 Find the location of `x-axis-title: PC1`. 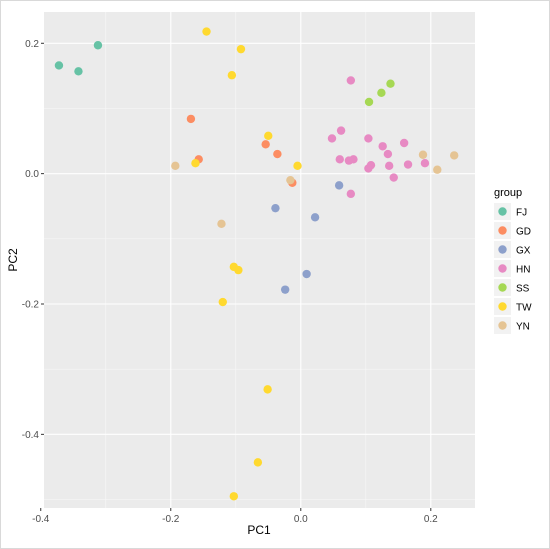

x-axis-title: PC1 is located at coordinates (259, 530).